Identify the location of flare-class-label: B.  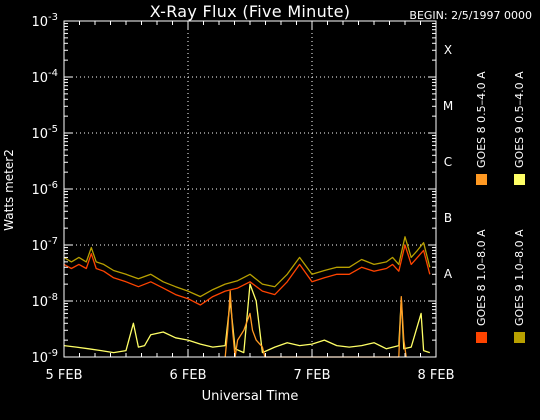
(448, 218).